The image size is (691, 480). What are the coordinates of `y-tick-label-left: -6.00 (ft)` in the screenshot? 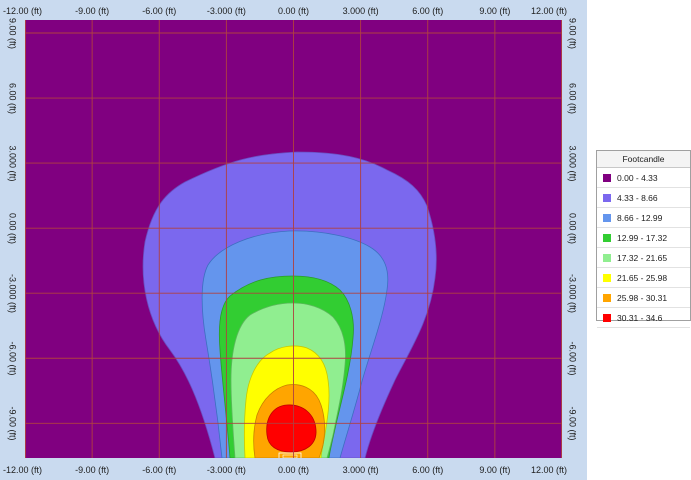 It's located at (12, 358).